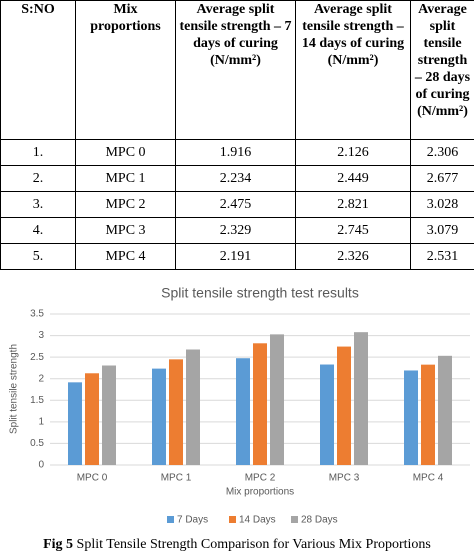 The width and height of the screenshot is (474, 558). I want to click on x-axis-label: Mix proportions, so click(260, 492).